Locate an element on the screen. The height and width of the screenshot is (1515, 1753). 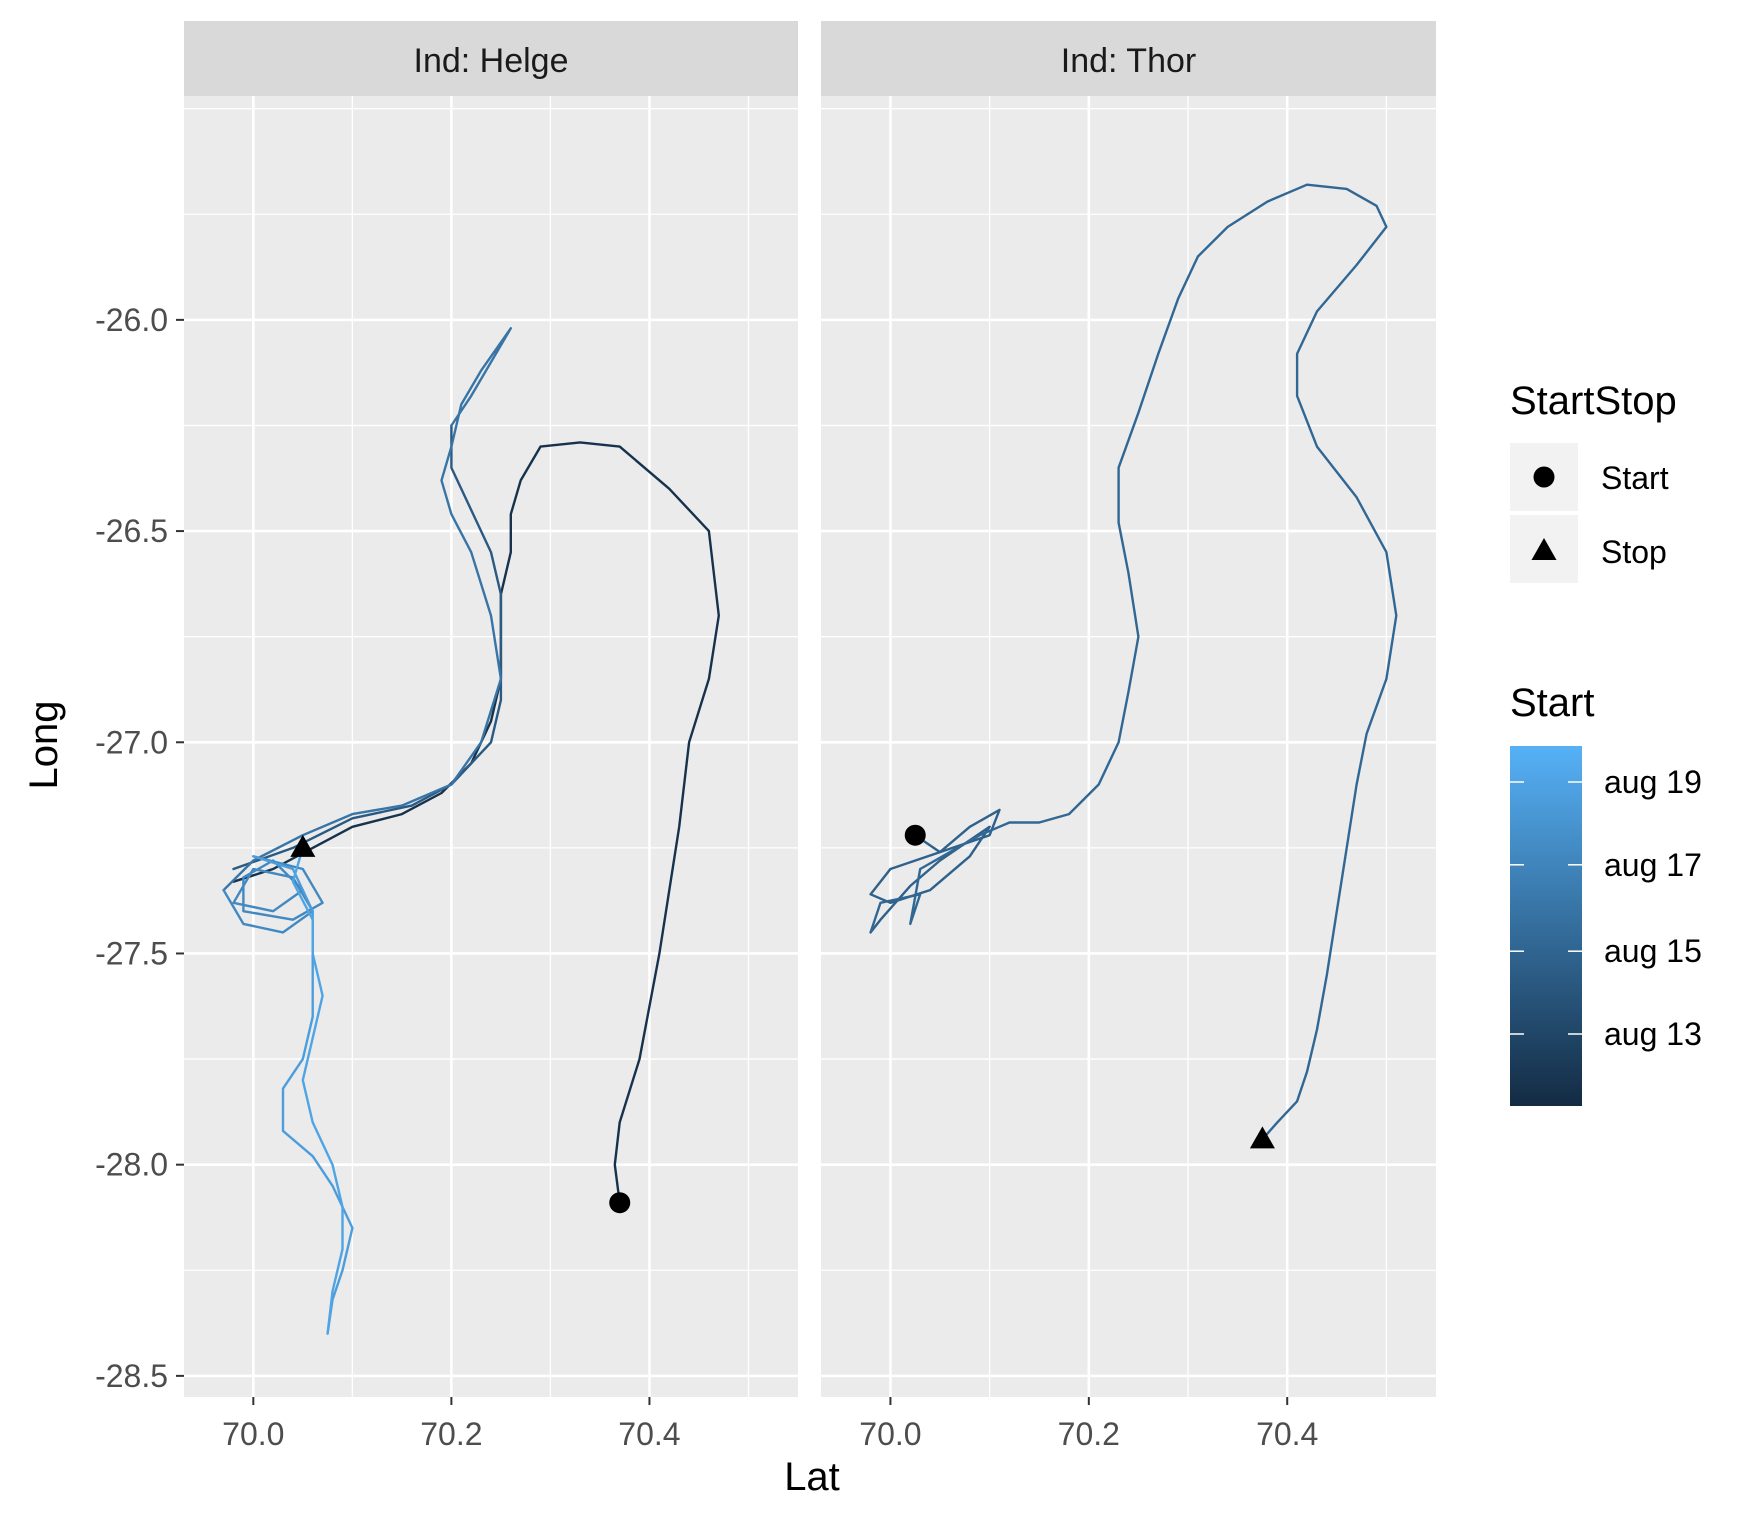
y-tick-label: -26.5 is located at coordinates (131, 531).